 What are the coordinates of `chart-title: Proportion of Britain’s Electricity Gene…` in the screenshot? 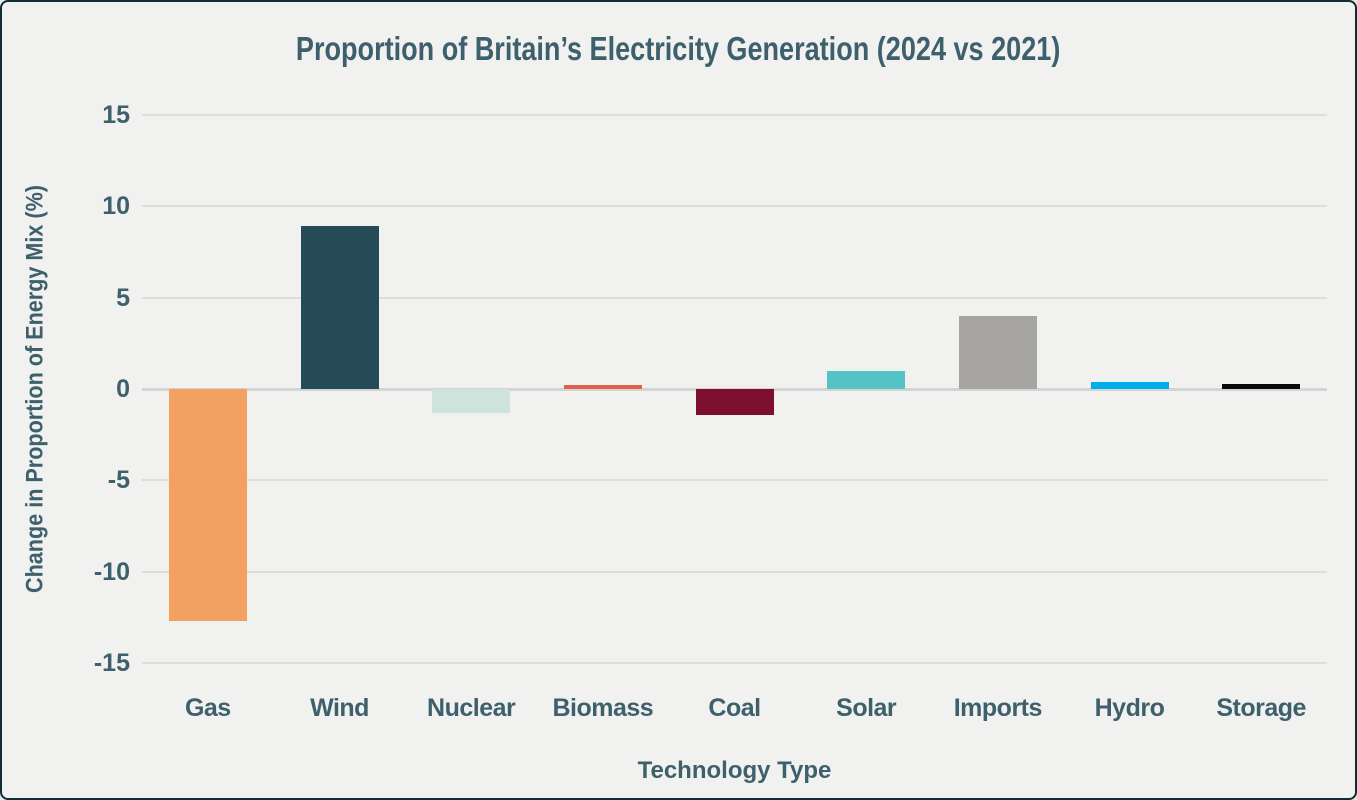 It's located at (678, 48).